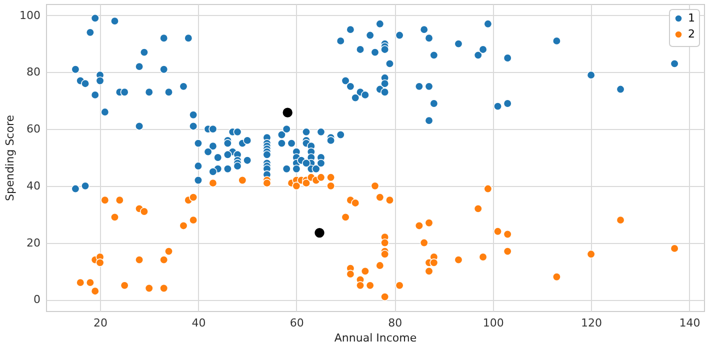  I want to click on y-tick-label: 80, so click(33, 72).